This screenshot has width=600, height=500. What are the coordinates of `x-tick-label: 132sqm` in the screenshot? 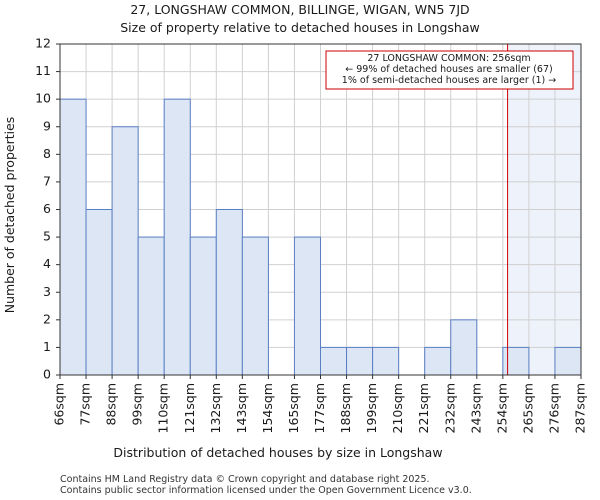 It's located at (215, 408).